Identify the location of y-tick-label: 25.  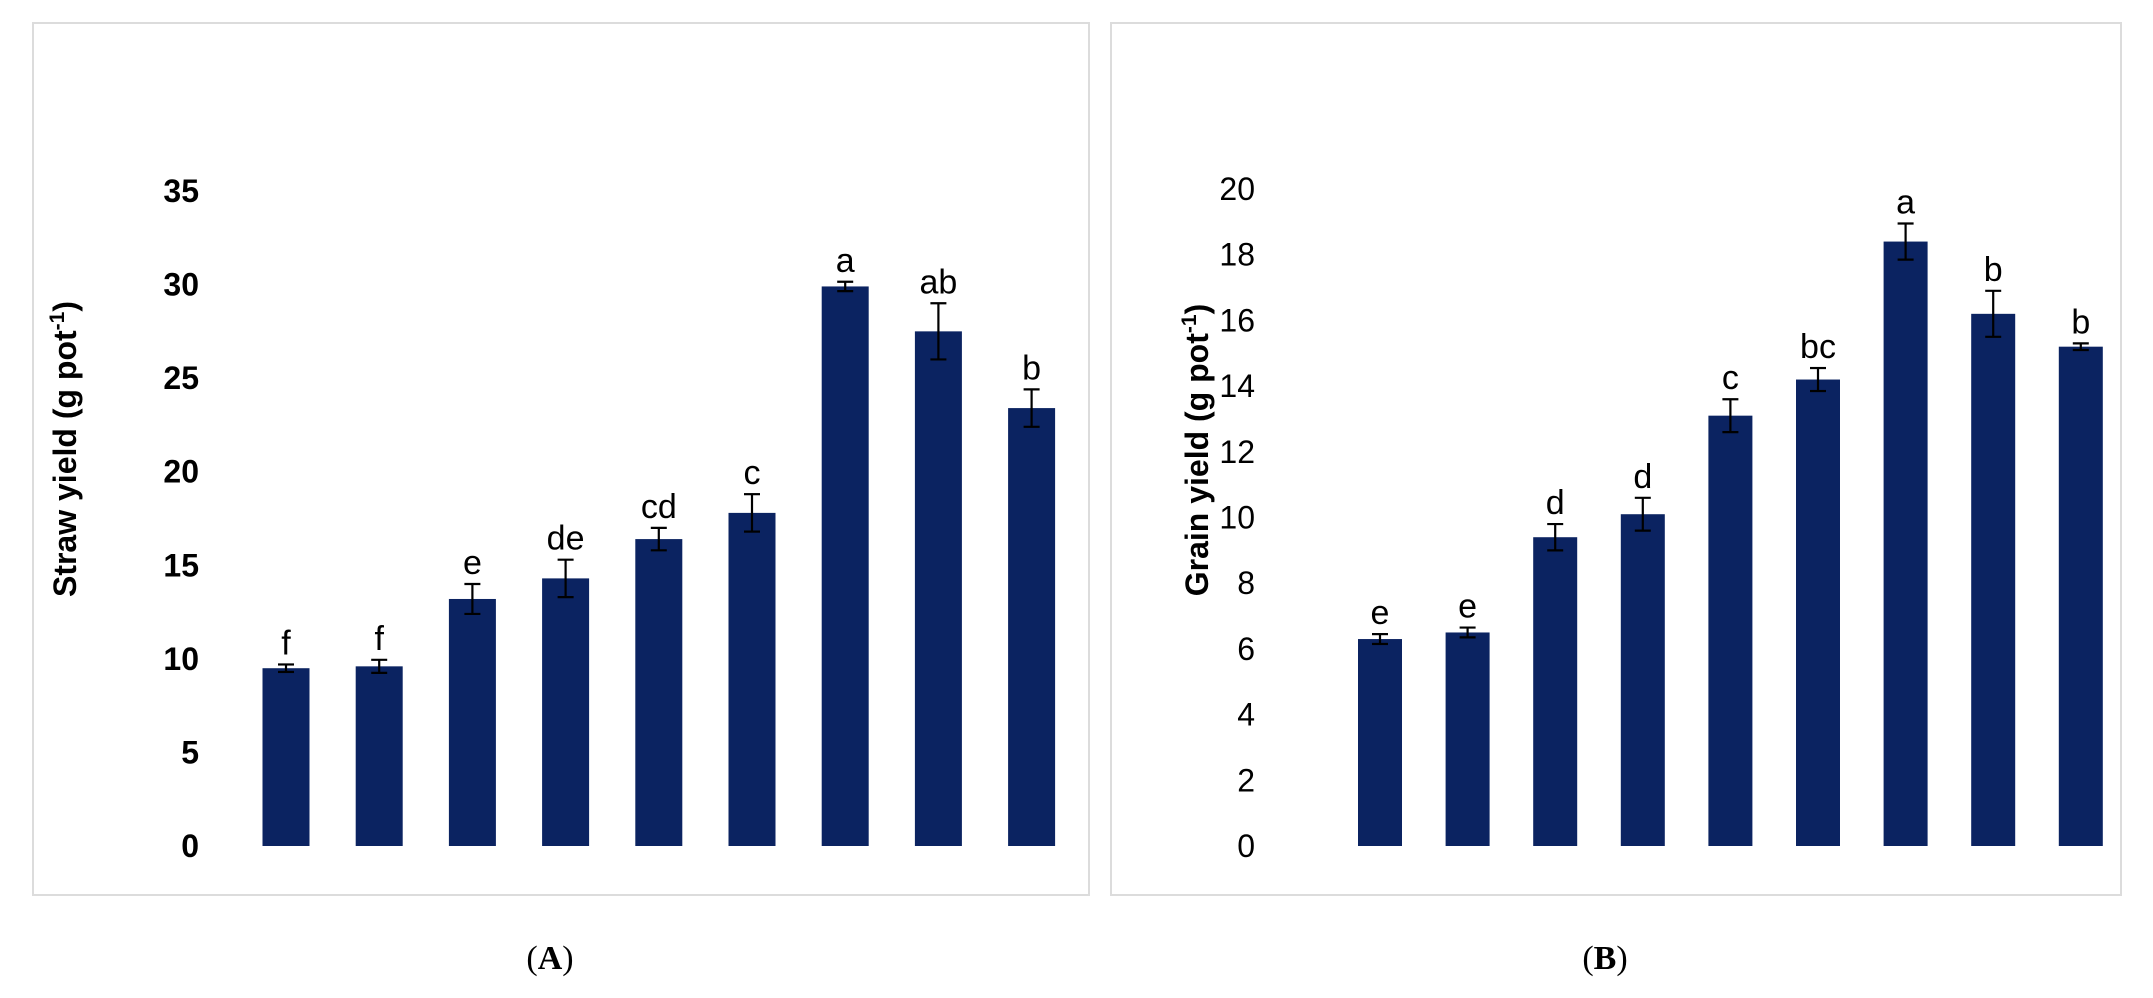
(181, 378).